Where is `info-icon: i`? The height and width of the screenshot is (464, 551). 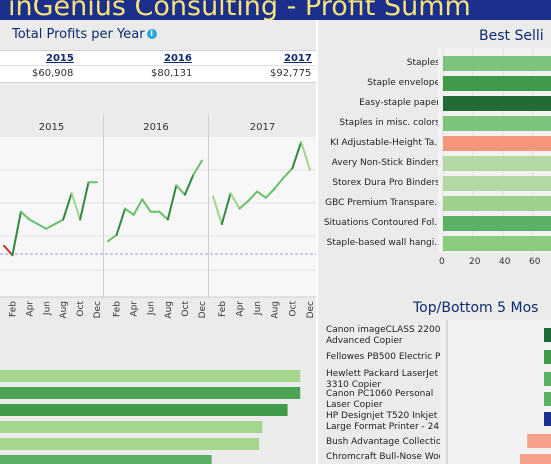 info-icon: i is located at coordinates (152, 34).